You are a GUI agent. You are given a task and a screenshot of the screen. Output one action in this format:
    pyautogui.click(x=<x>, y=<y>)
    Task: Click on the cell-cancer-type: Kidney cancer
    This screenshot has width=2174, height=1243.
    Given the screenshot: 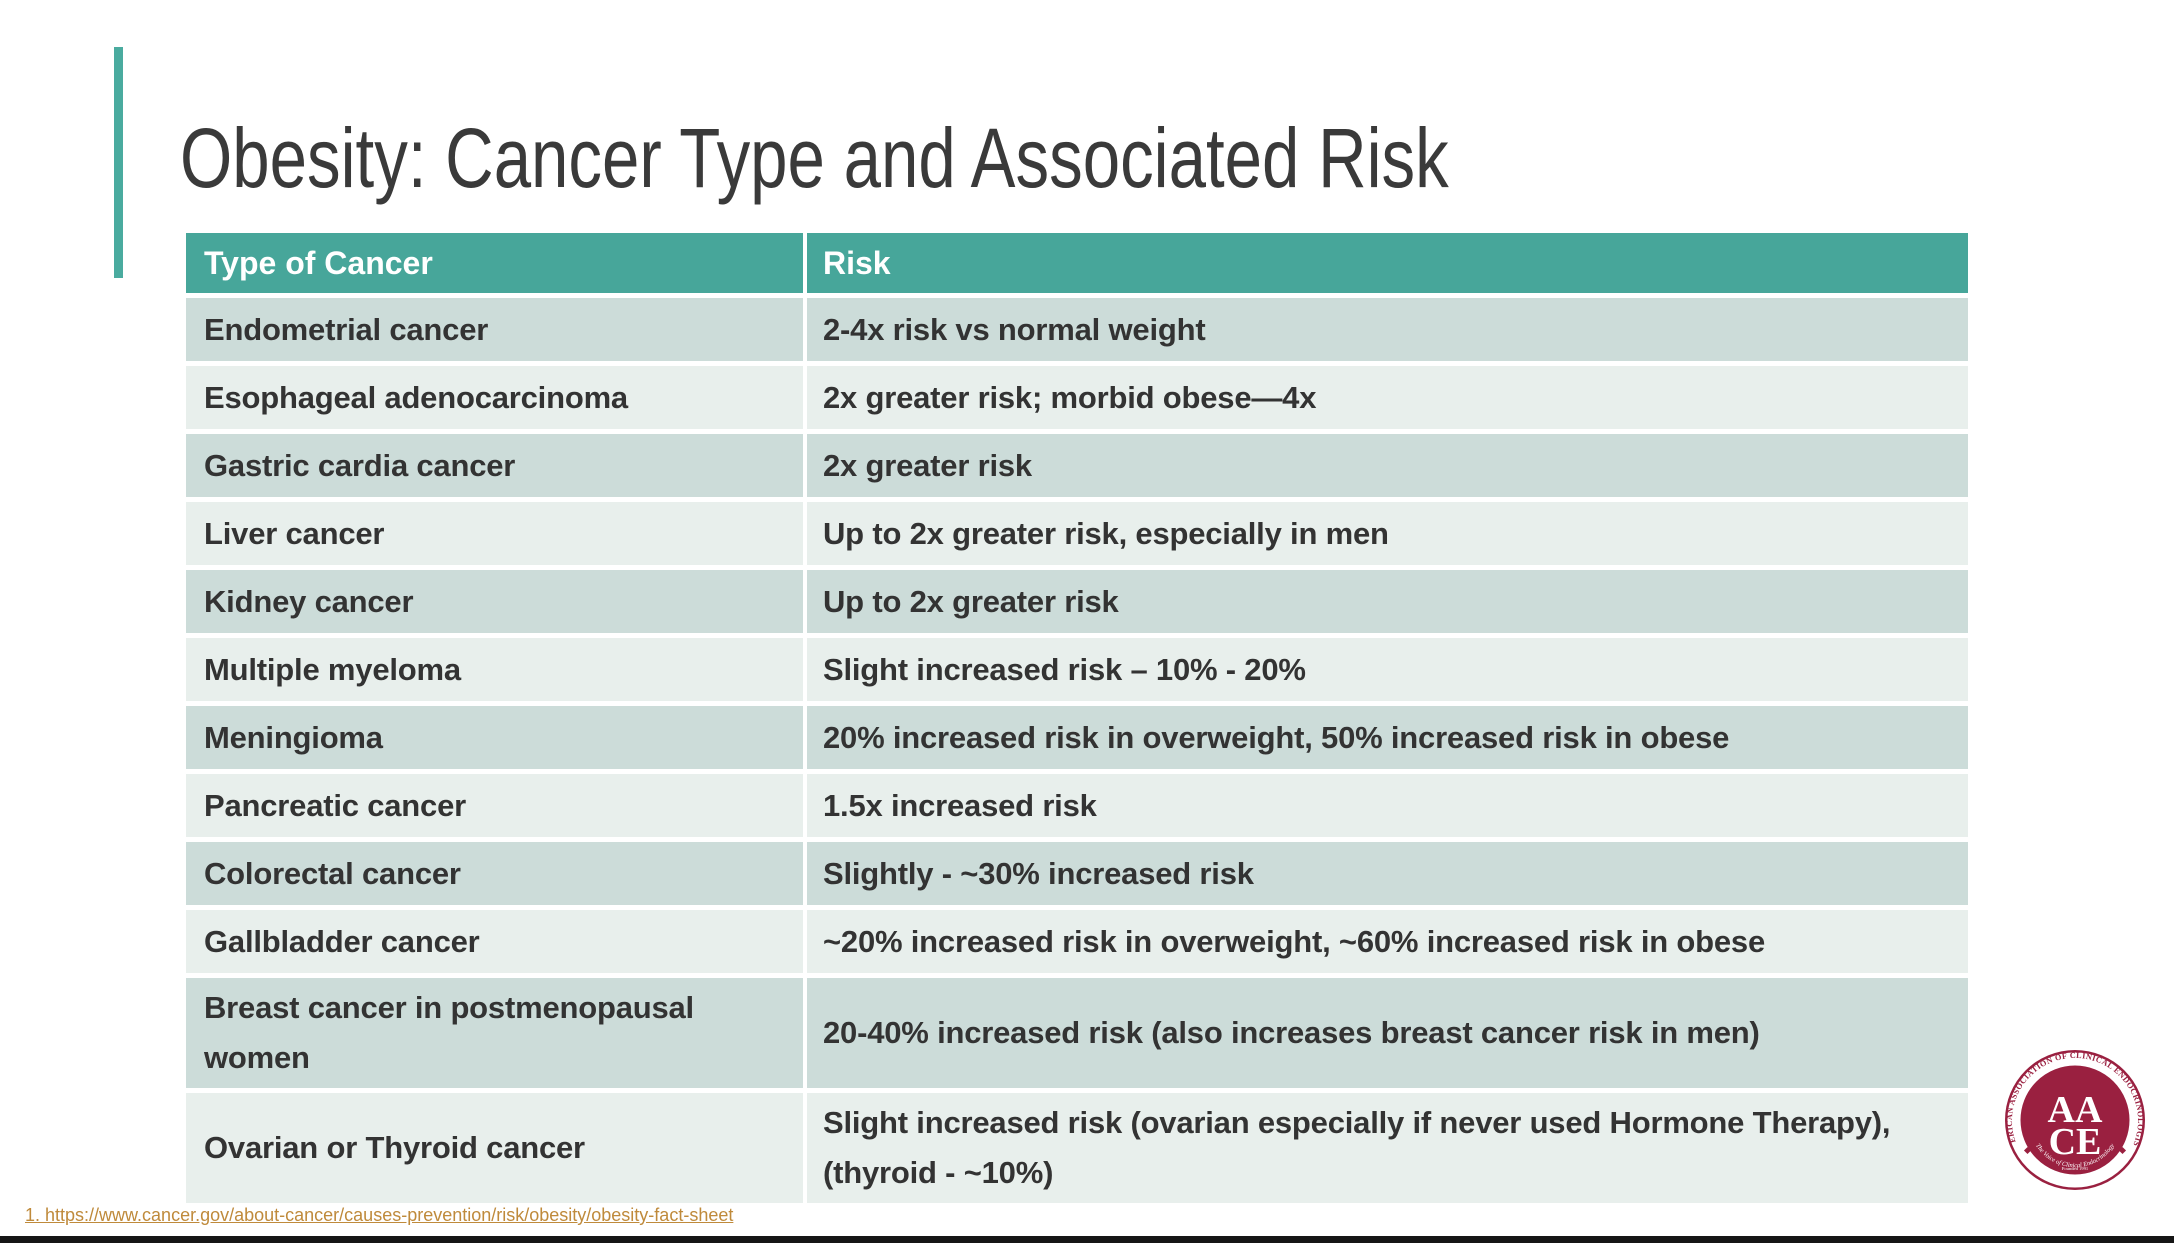 What is the action you would take?
    pyautogui.click(x=494, y=601)
    